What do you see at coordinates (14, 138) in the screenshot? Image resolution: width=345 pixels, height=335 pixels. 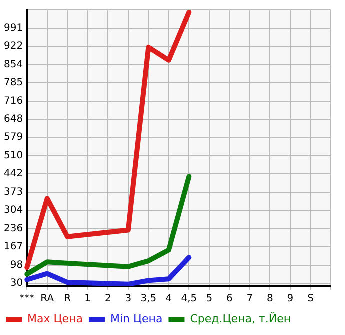 I see `y-tick-label: 579` at bounding box center [14, 138].